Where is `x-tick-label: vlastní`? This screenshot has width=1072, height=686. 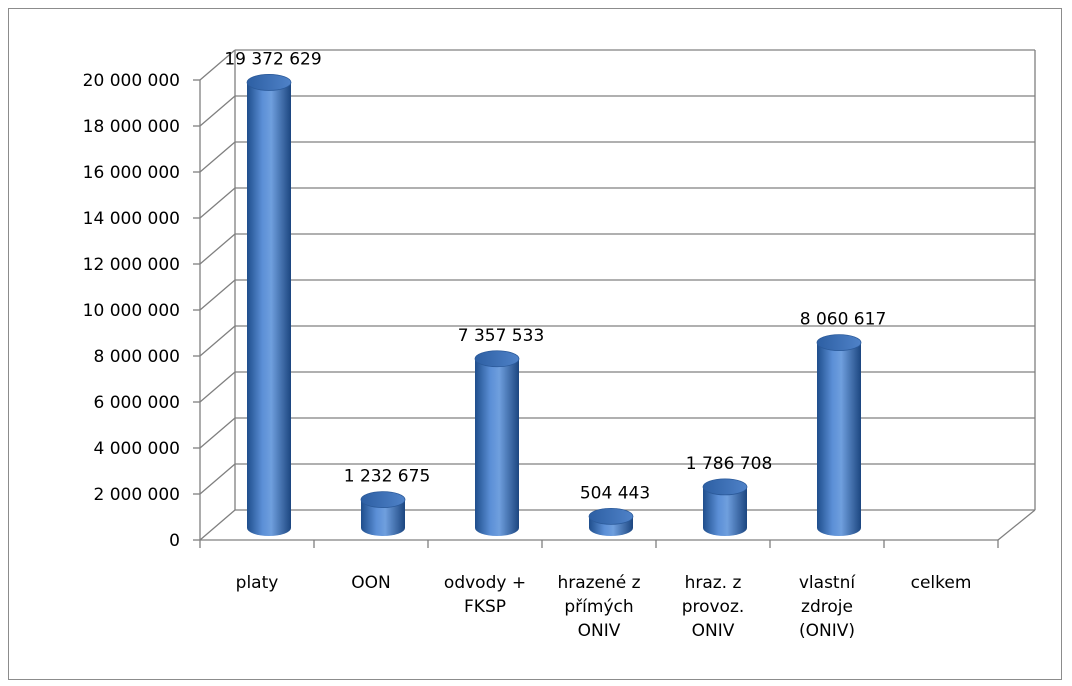 x-tick-label: vlastní is located at coordinates (827, 583).